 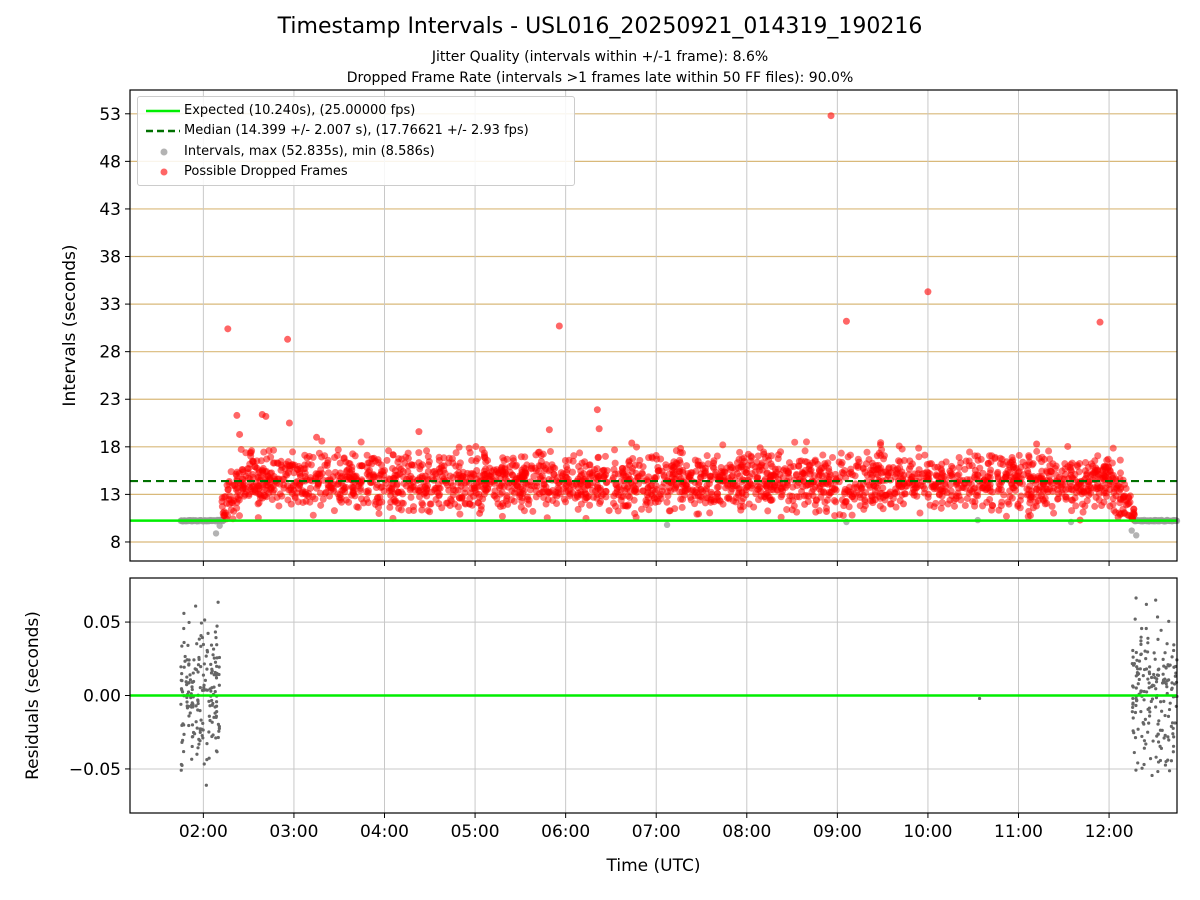 I want to click on y-tick-label: 33, so click(x=110, y=305).